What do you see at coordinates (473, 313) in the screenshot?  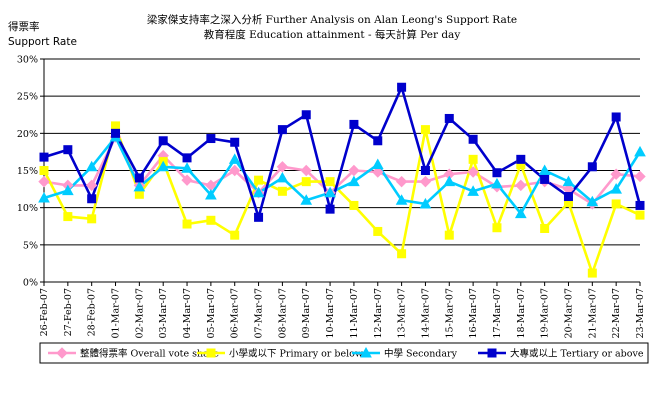 I see `x-tick-label: 16-Mar-07` at bounding box center [473, 313].